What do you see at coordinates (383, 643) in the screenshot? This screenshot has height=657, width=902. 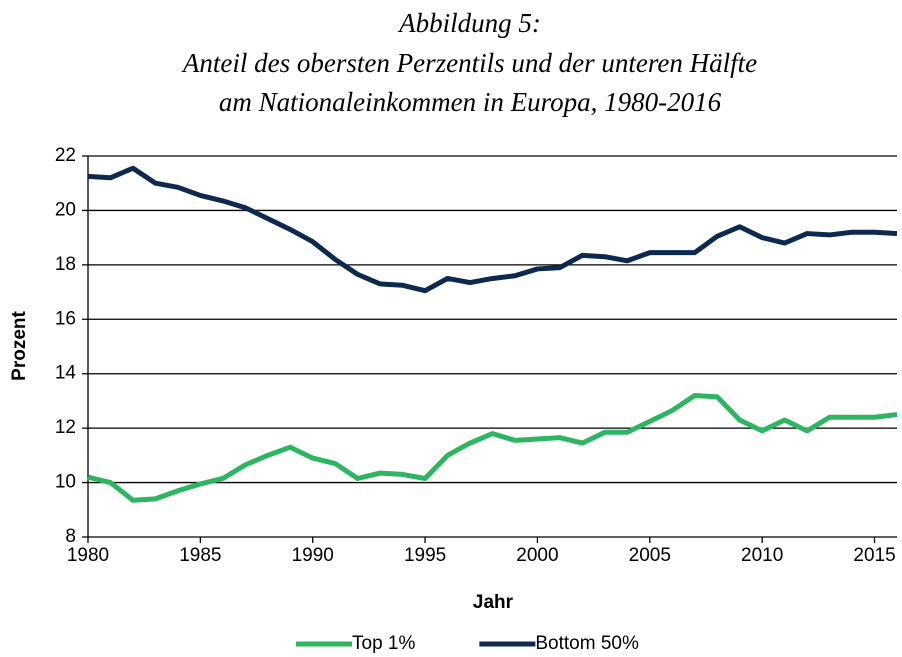 I see `legend-label: Top 1%` at bounding box center [383, 643].